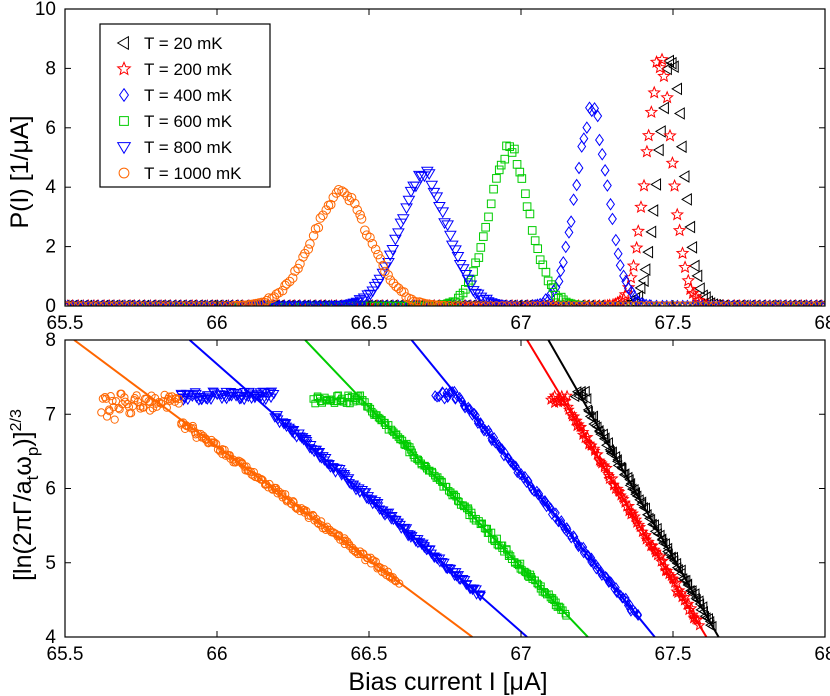 This screenshot has width=830, height=696. Describe the element at coordinates (193, 173) in the screenshot. I see `legend-label: T = 1000 mK` at that location.